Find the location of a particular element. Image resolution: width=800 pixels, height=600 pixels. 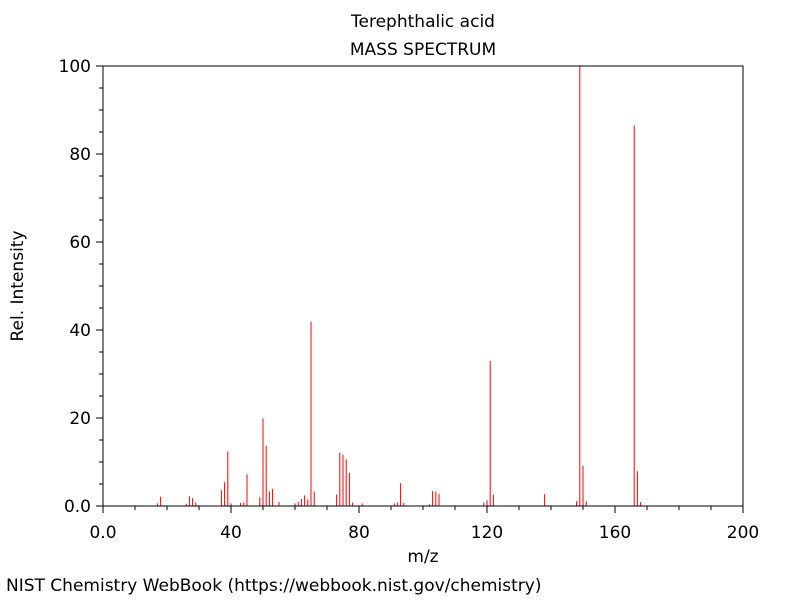

y-axis: 0.0 20 40 60 80 100 is located at coordinates (81, 287).